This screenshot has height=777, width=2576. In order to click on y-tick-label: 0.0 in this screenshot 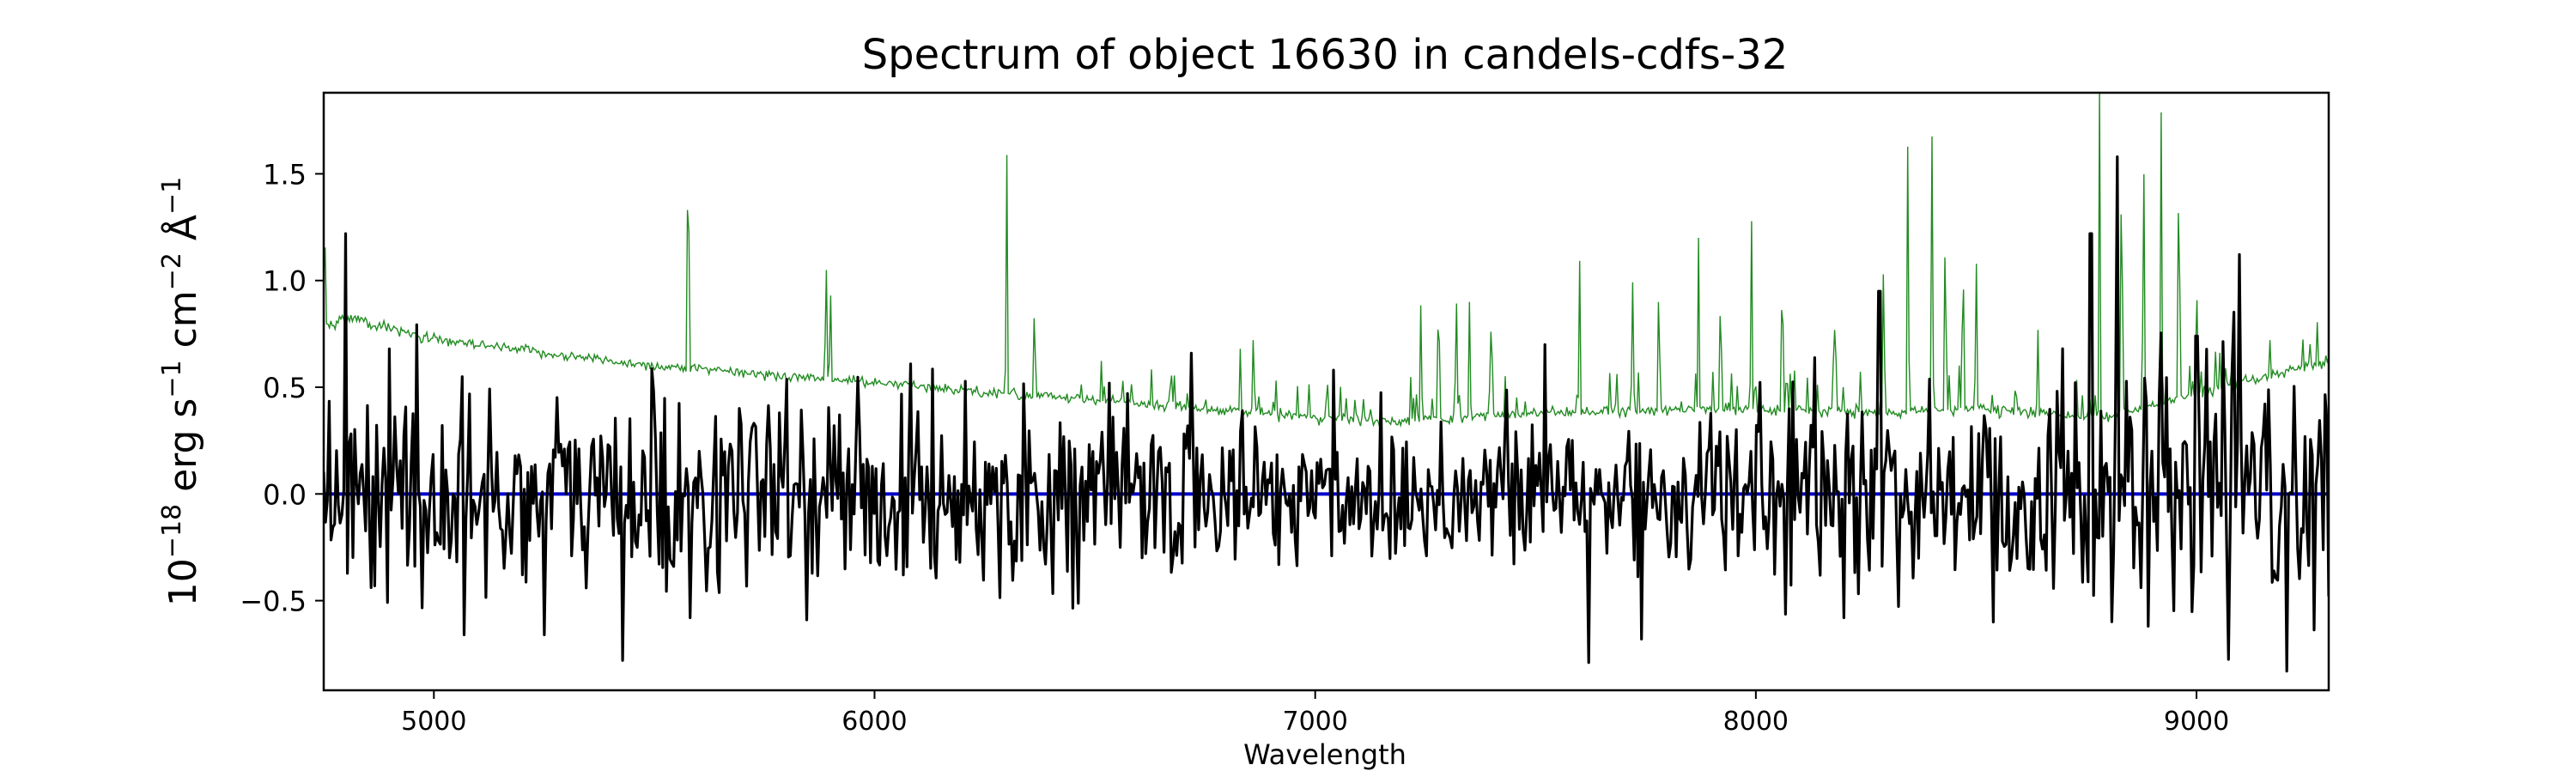, I will do `click(285, 494)`.